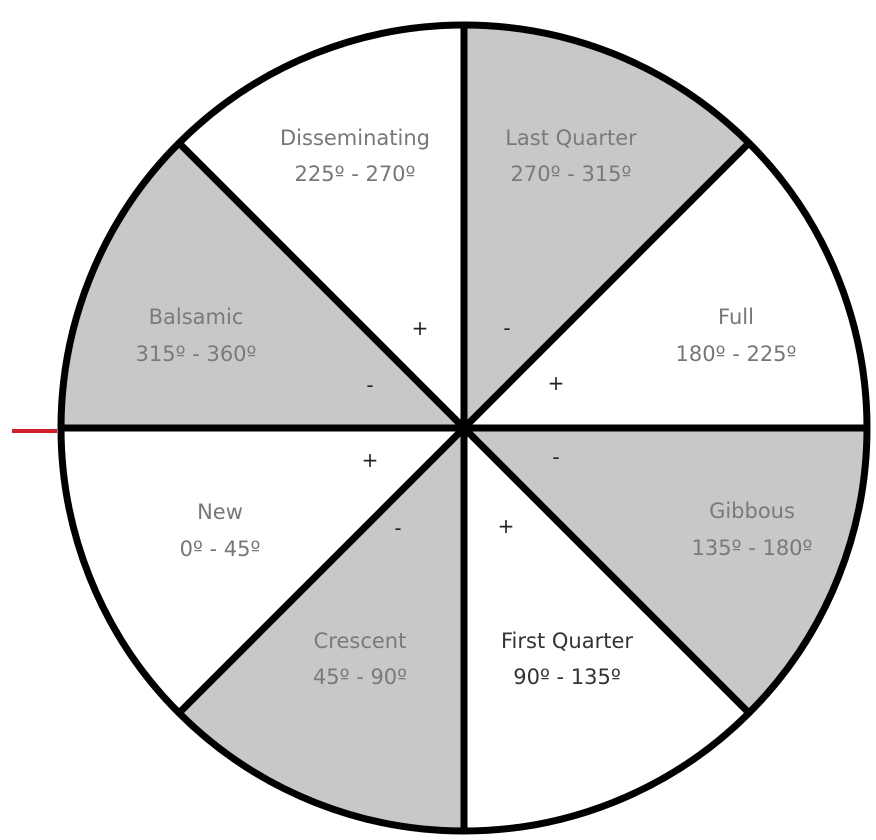  Describe the element at coordinates (571, 138) in the screenshot. I see `label-last-quarter: Last Quarter` at that location.